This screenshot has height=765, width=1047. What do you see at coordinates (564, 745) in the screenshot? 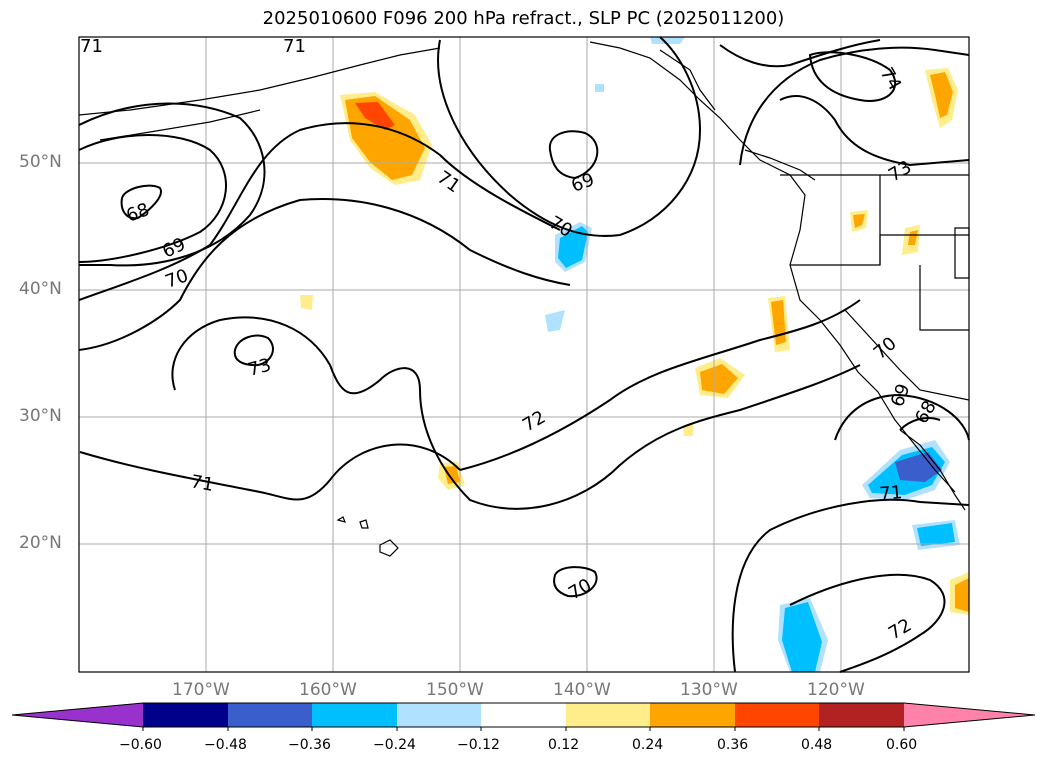
I see `colorbar-tick-label: 0.12` at bounding box center [564, 745].